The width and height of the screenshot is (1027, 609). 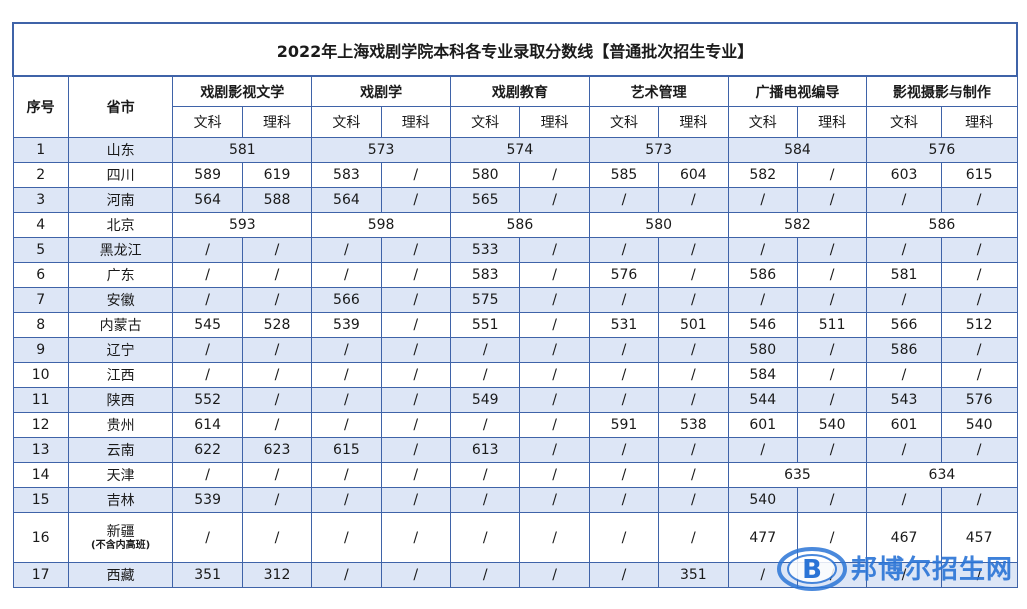 I want to click on row-province: 西藏, so click(x=120, y=575).